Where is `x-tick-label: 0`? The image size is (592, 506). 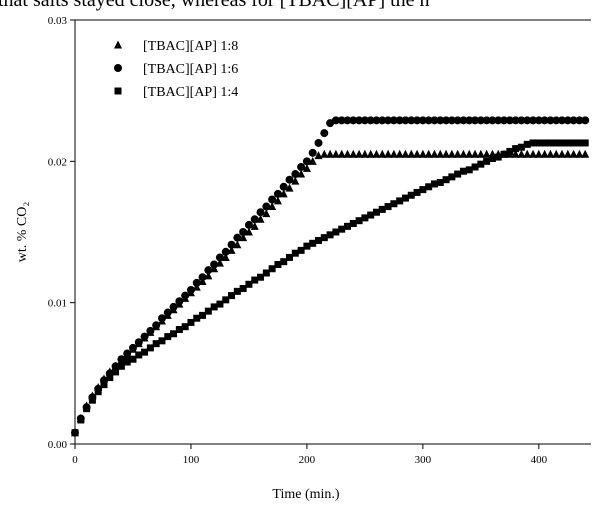 x-tick-label: 0 is located at coordinates (75, 460).